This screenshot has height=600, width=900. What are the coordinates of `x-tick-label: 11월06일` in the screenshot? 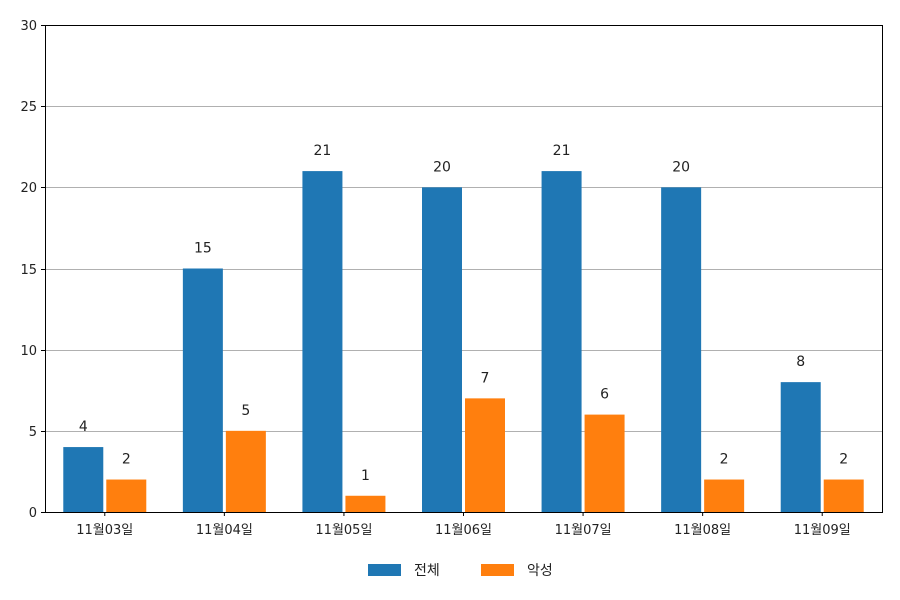 It's located at (463, 530).